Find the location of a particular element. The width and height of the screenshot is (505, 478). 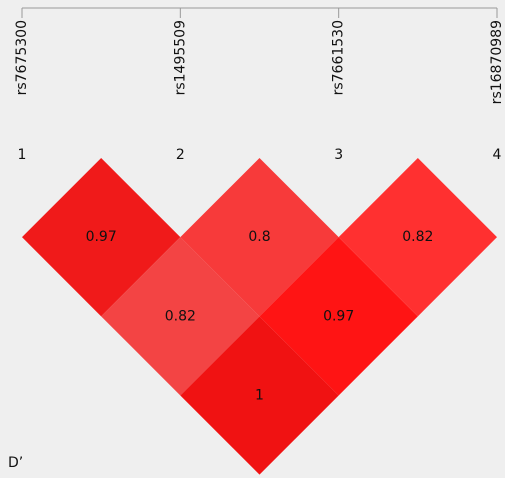

marker-number: 2 is located at coordinates (180, 155).